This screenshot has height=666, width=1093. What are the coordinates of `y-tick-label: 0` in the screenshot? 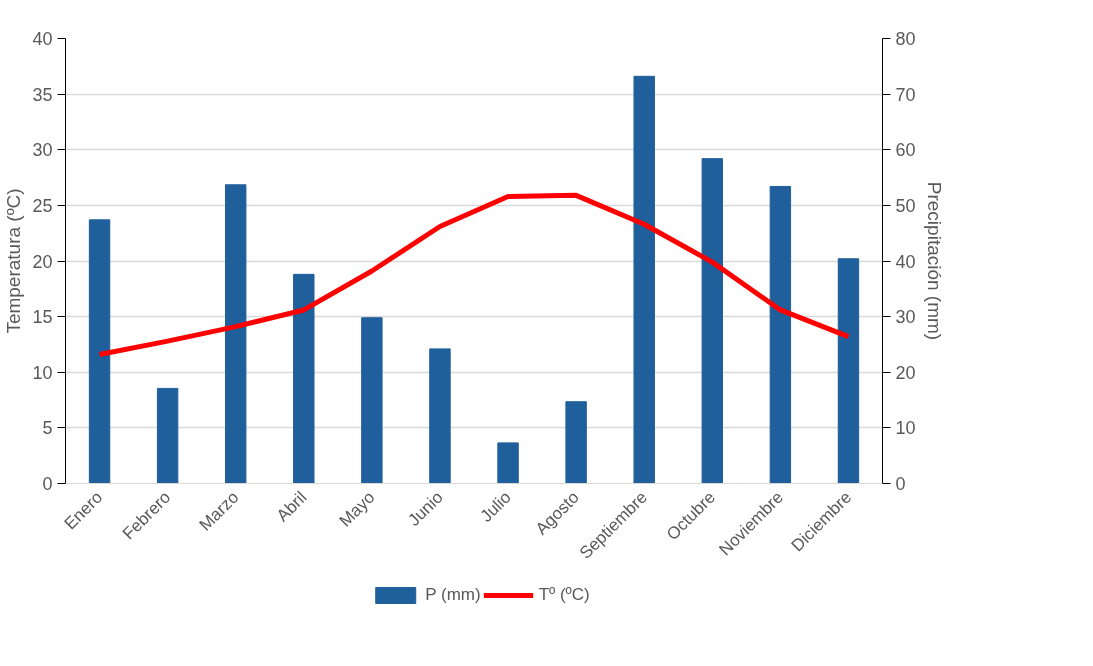 It's located at (47, 484).